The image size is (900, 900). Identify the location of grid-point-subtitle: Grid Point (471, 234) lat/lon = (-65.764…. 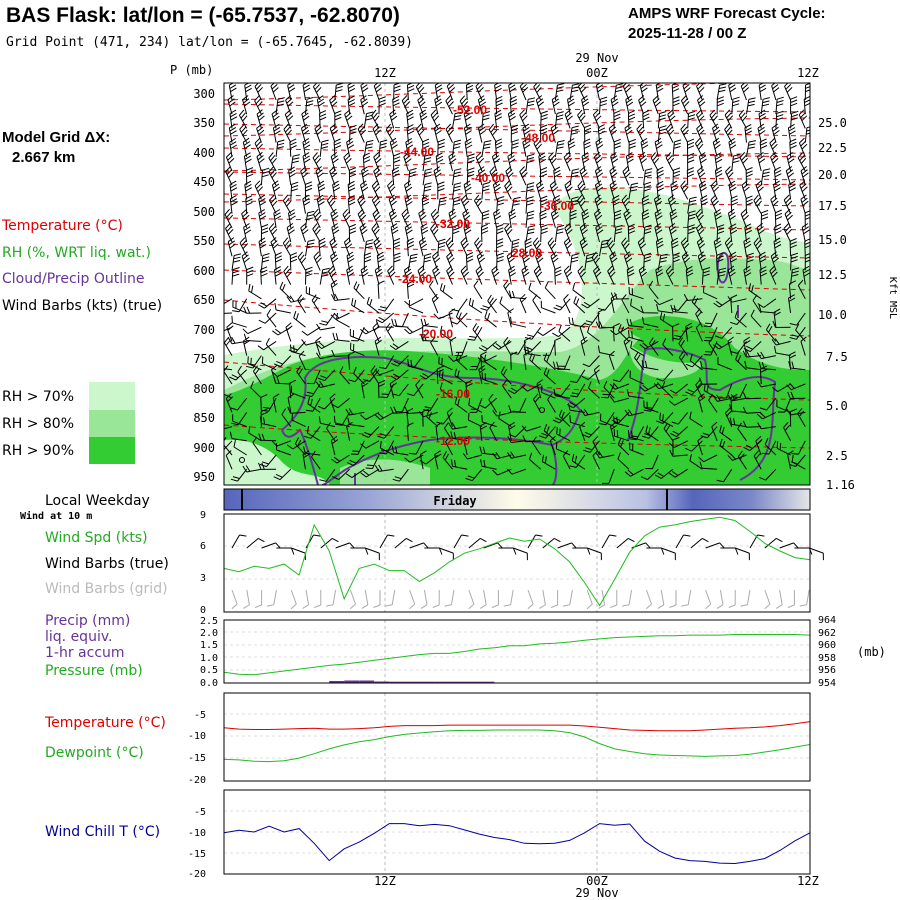
(209, 42).